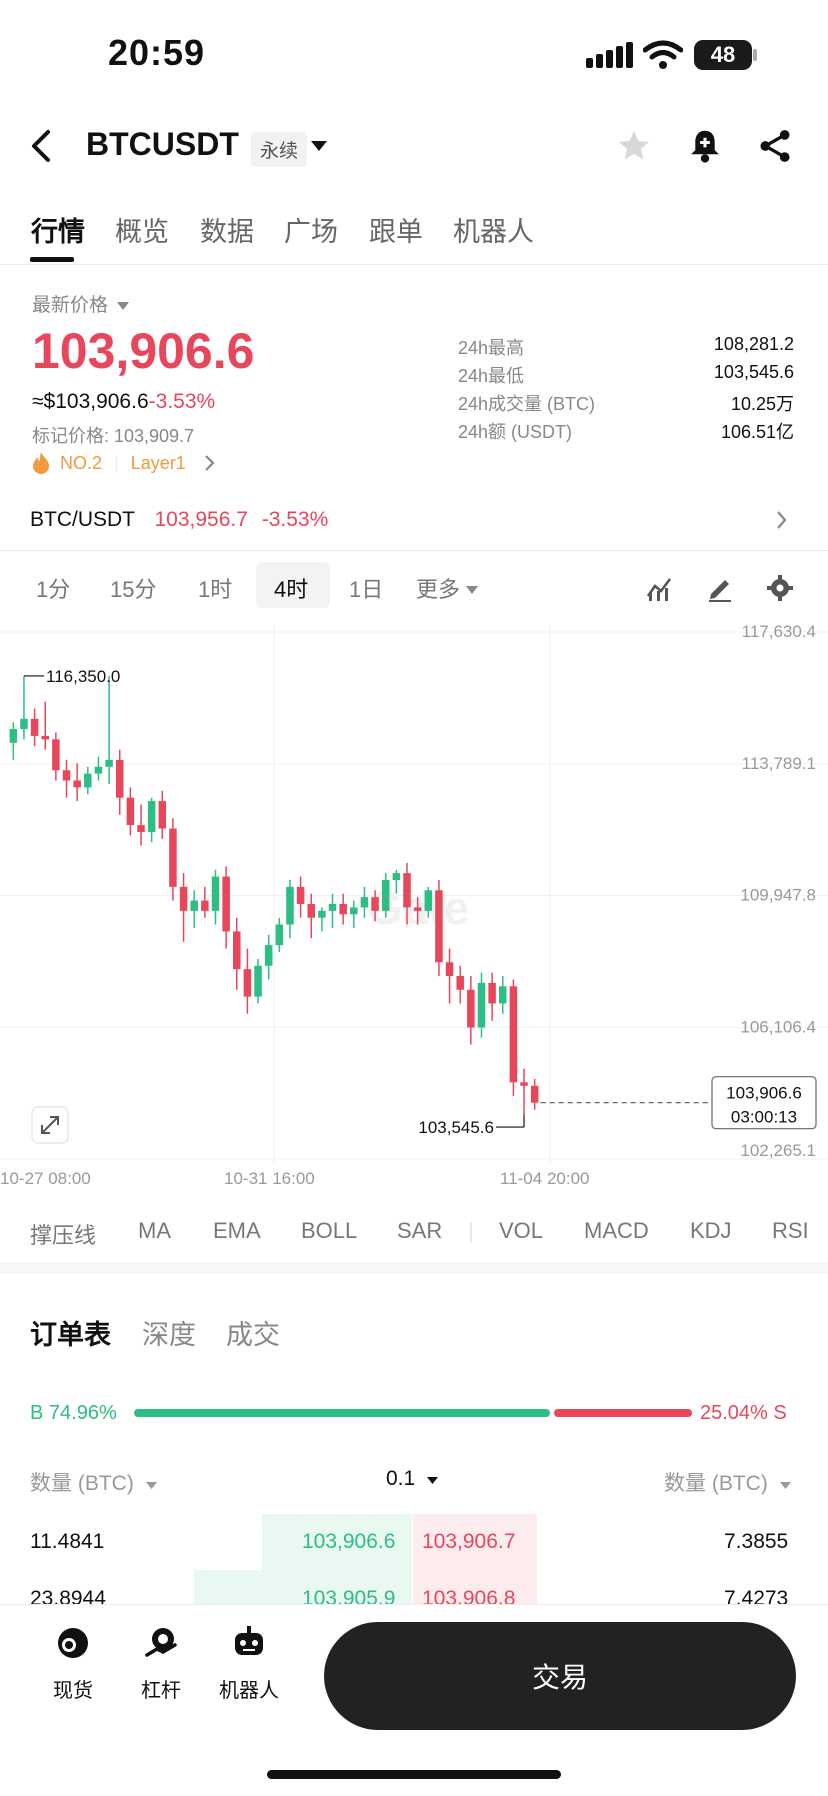  What do you see at coordinates (527, 404) in the screenshot?
I see `stat-volume-label: 24h成交量 (BTC)` at bounding box center [527, 404].